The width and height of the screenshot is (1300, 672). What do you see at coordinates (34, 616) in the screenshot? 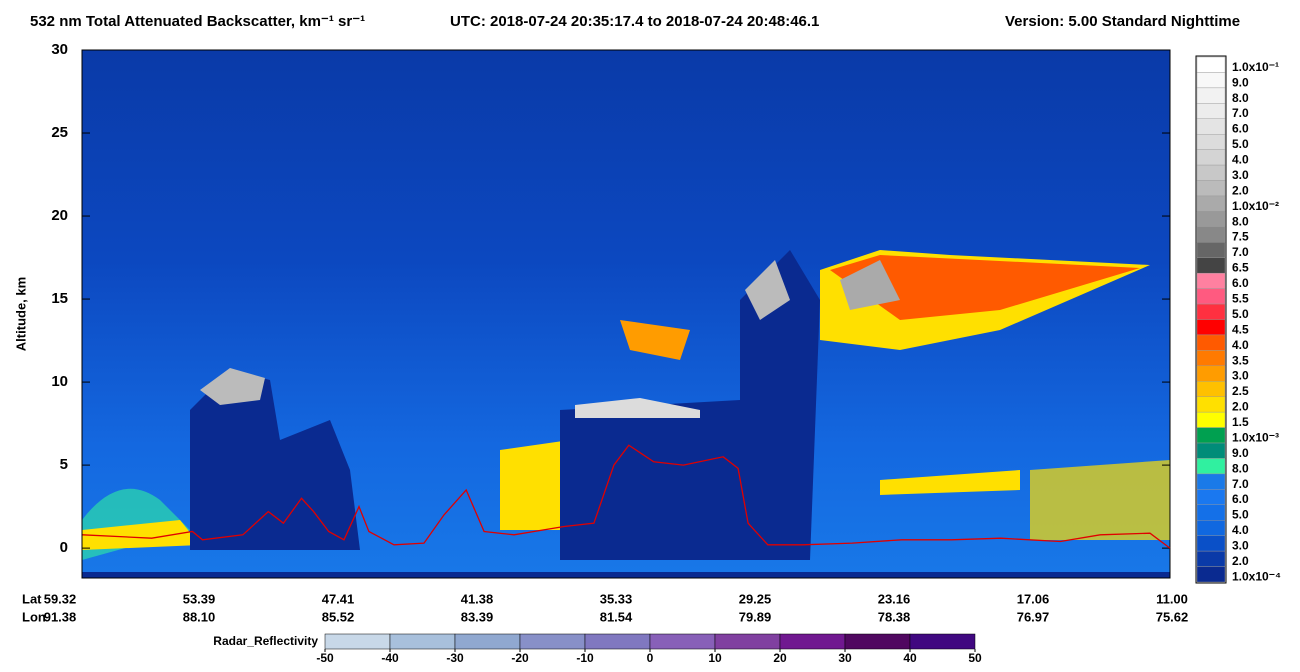
I see `lon-row-label: Lon` at bounding box center [34, 616].